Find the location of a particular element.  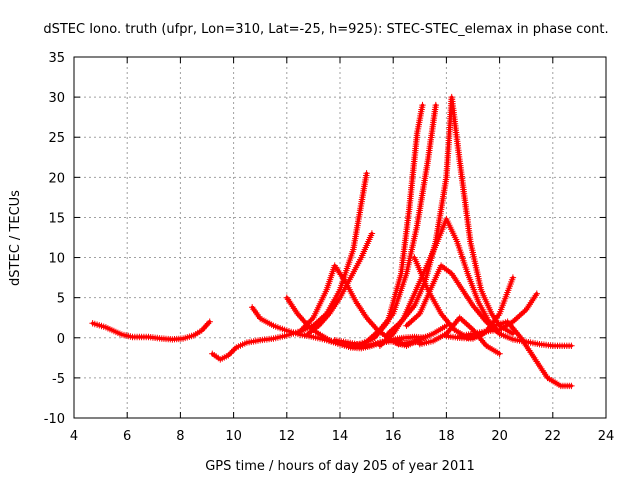

x-tick-label: 18 is located at coordinates (446, 436).